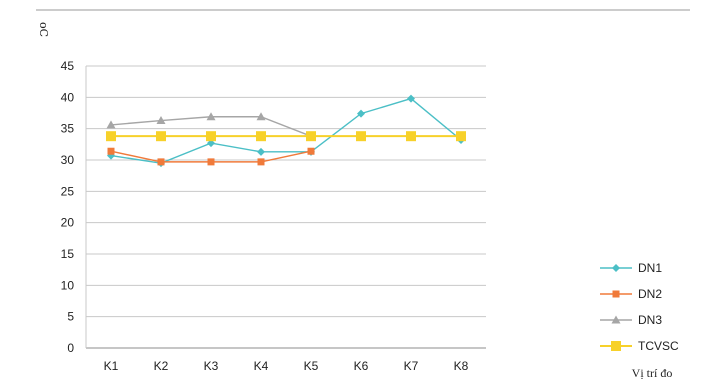 The image size is (702, 380). What do you see at coordinates (650, 320) in the screenshot?
I see `legend-label: DN3` at bounding box center [650, 320].